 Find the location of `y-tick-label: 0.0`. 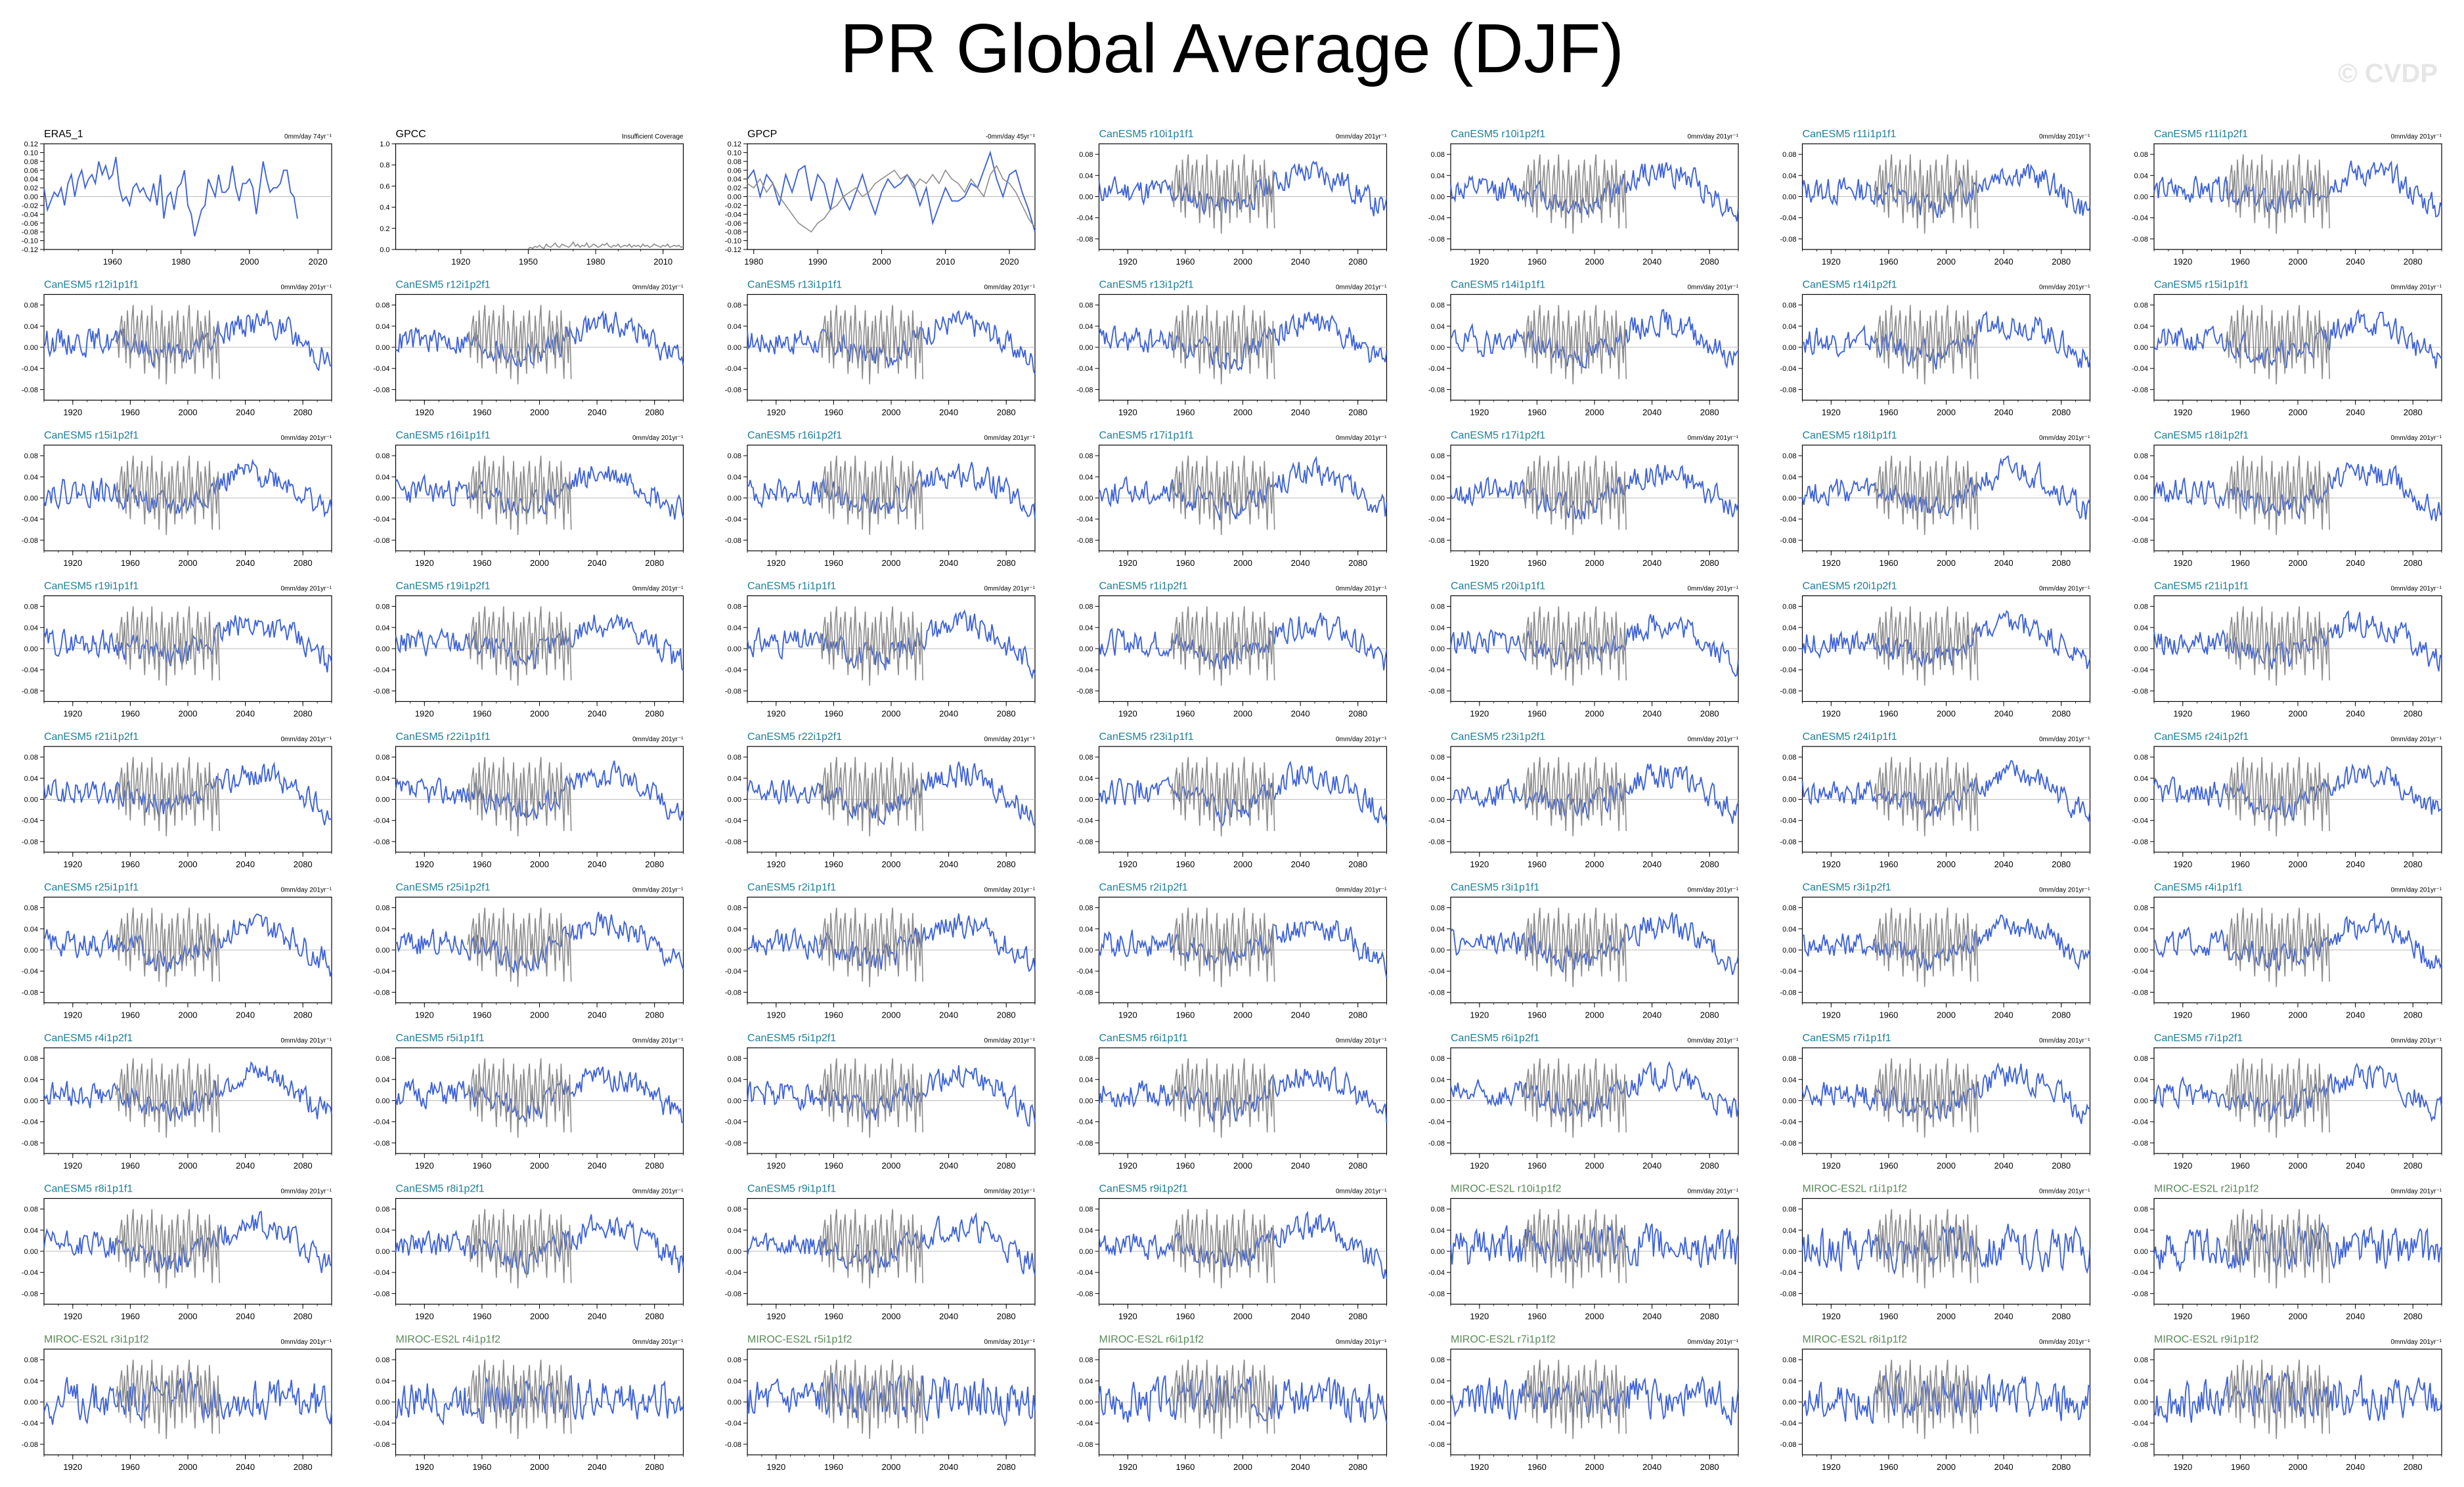

y-tick-label: 0.0 is located at coordinates (384, 250).